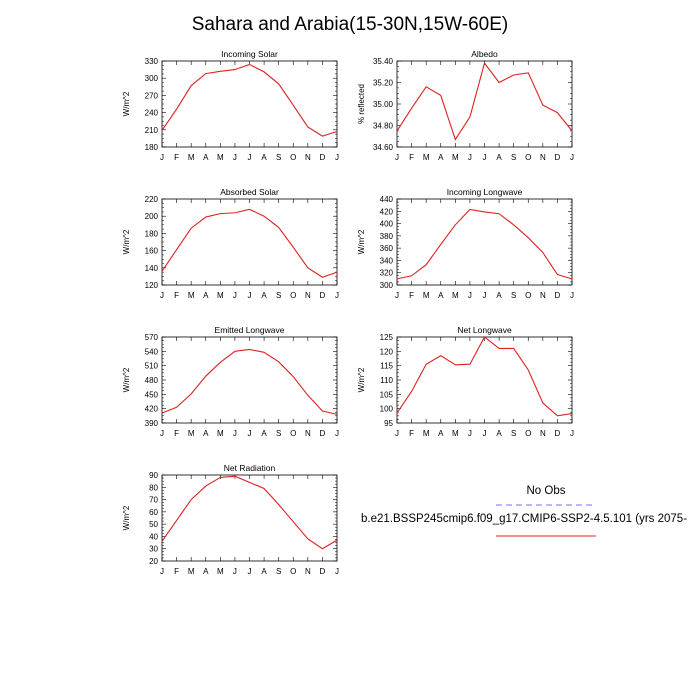 The height and width of the screenshot is (700, 700). I want to click on net-radiation-ytick-label: 50, so click(153, 524).